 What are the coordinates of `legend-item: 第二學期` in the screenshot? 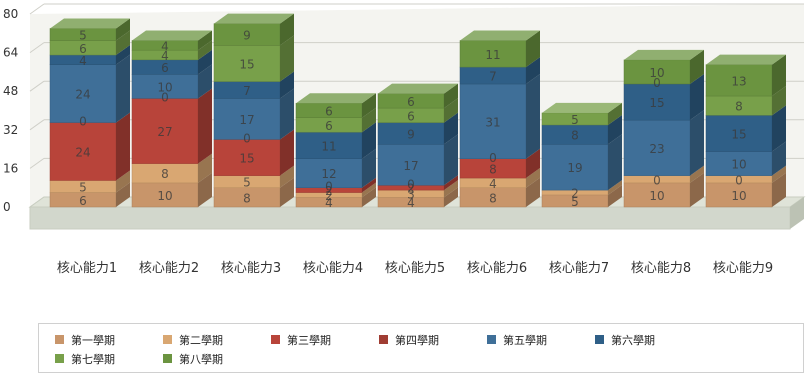 It's located at (217, 339).